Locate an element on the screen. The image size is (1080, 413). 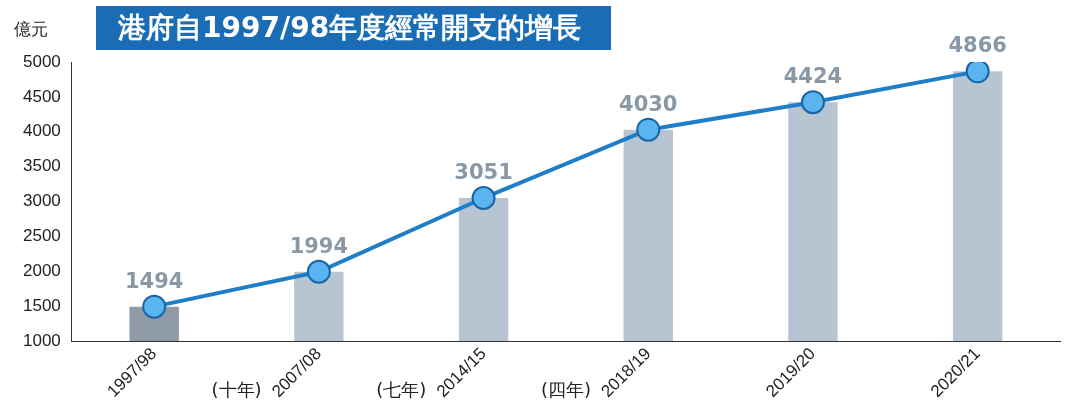
text: (四年) is located at coordinates (565, 389).